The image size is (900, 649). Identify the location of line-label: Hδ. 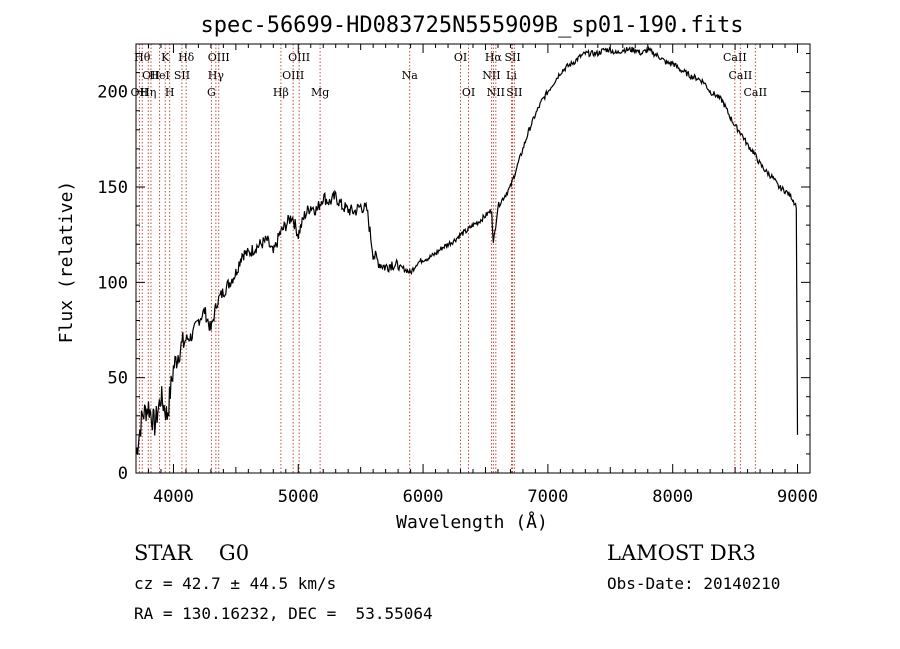
(186, 57).